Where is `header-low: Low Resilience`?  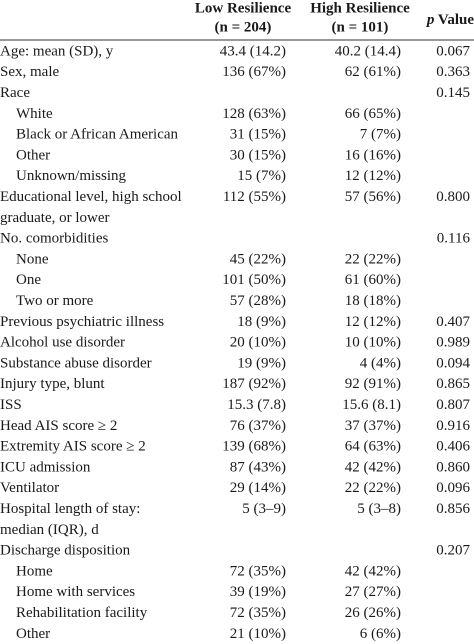 header-low: Low Resilience is located at coordinates (243, 8).